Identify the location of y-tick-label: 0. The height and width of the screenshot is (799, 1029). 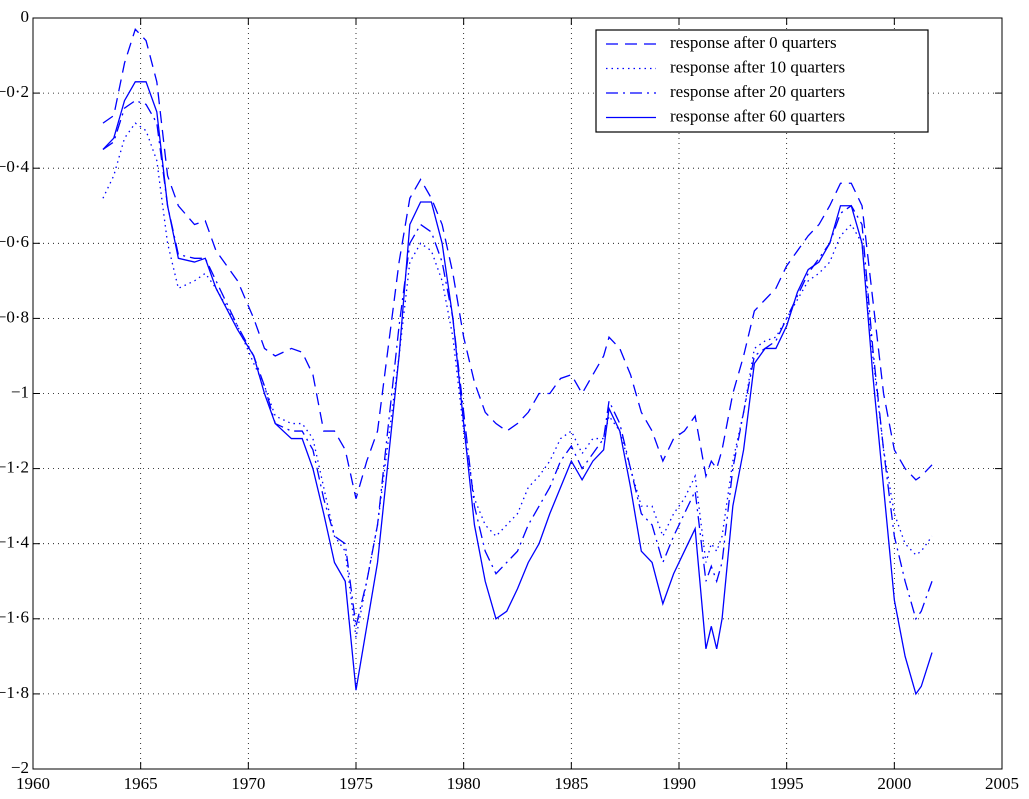
(25, 16).